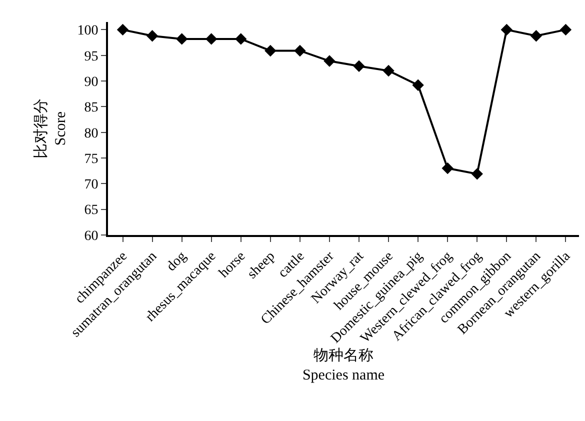  I want to click on y-tick-label: 80, so click(91, 134).